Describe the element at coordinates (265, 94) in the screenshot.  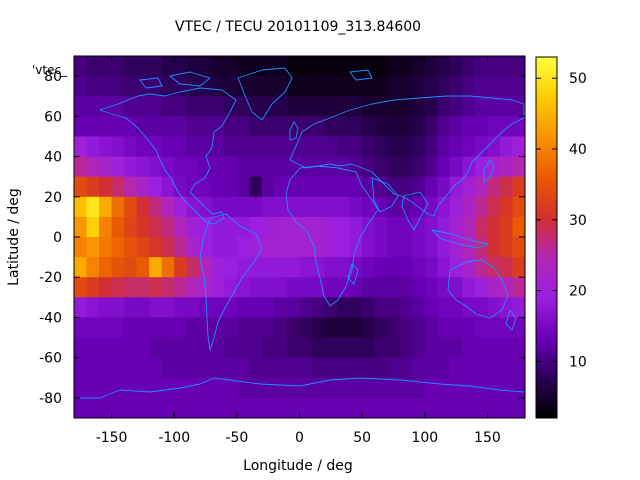
I see `coastline-greenland` at that location.